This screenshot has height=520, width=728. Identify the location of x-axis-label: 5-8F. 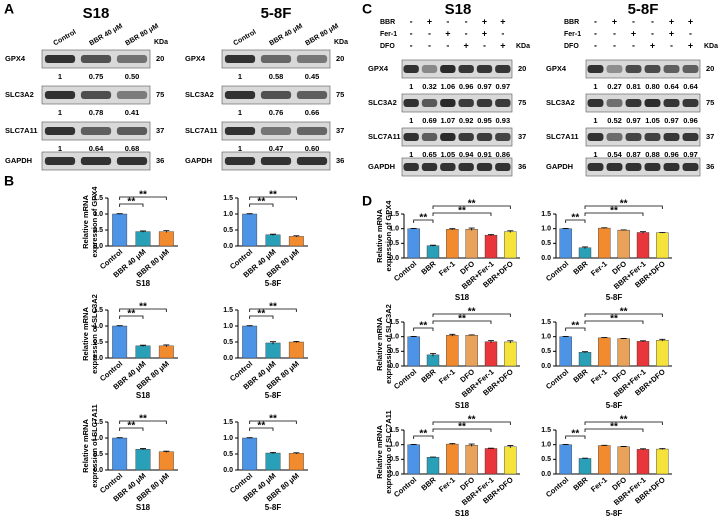
(614, 405).